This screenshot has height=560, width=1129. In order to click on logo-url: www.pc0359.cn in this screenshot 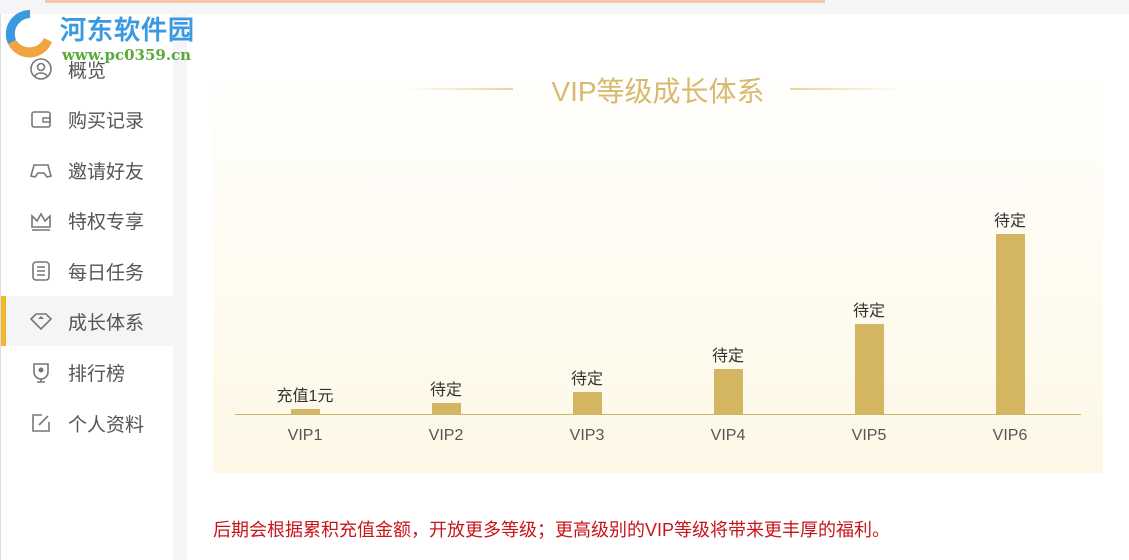, I will do `click(127, 55)`.